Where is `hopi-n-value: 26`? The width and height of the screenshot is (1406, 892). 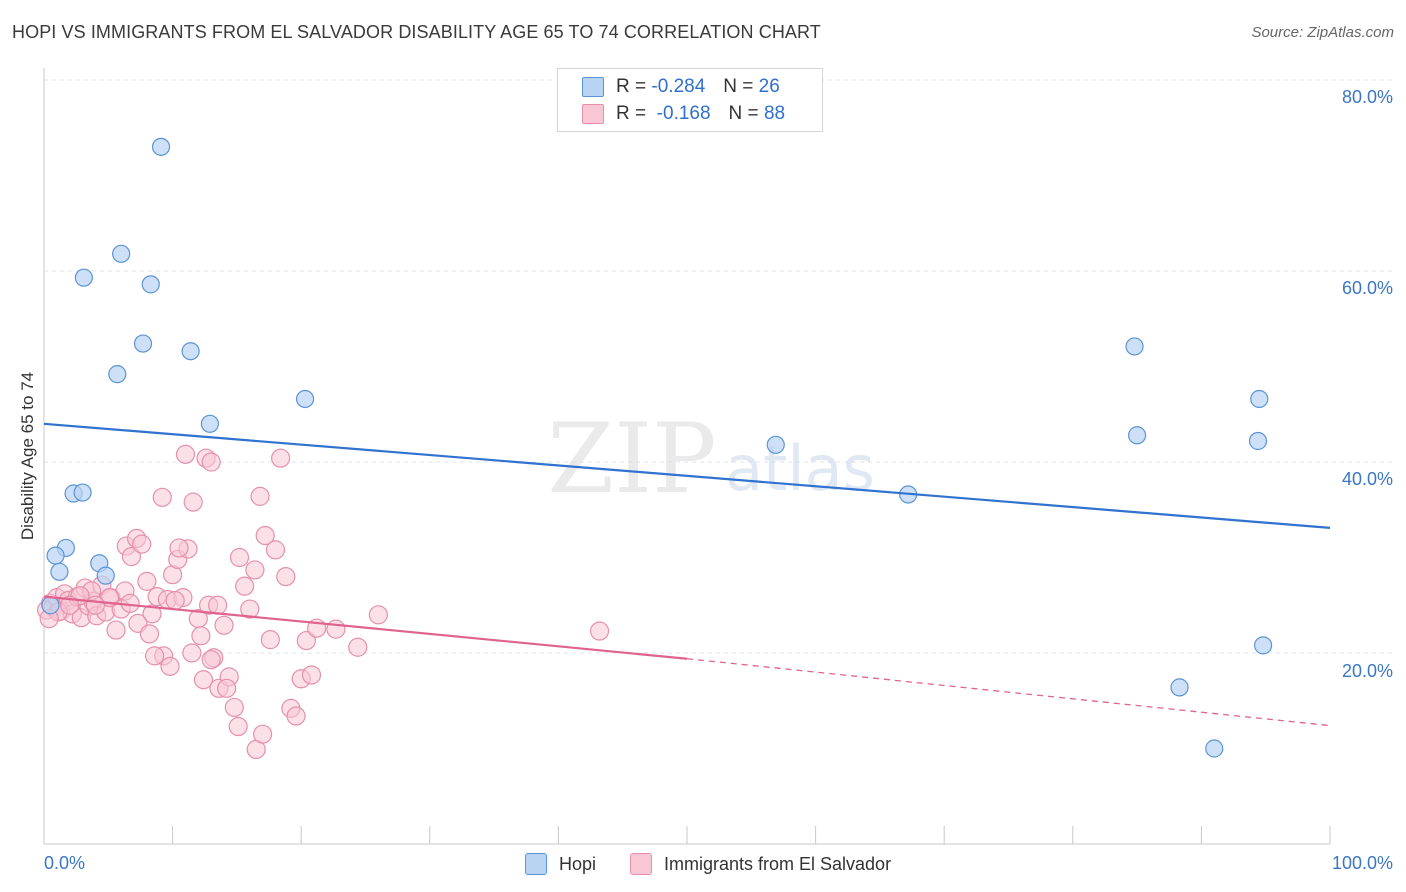 hopi-n-value: 26 is located at coordinates (769, 86).